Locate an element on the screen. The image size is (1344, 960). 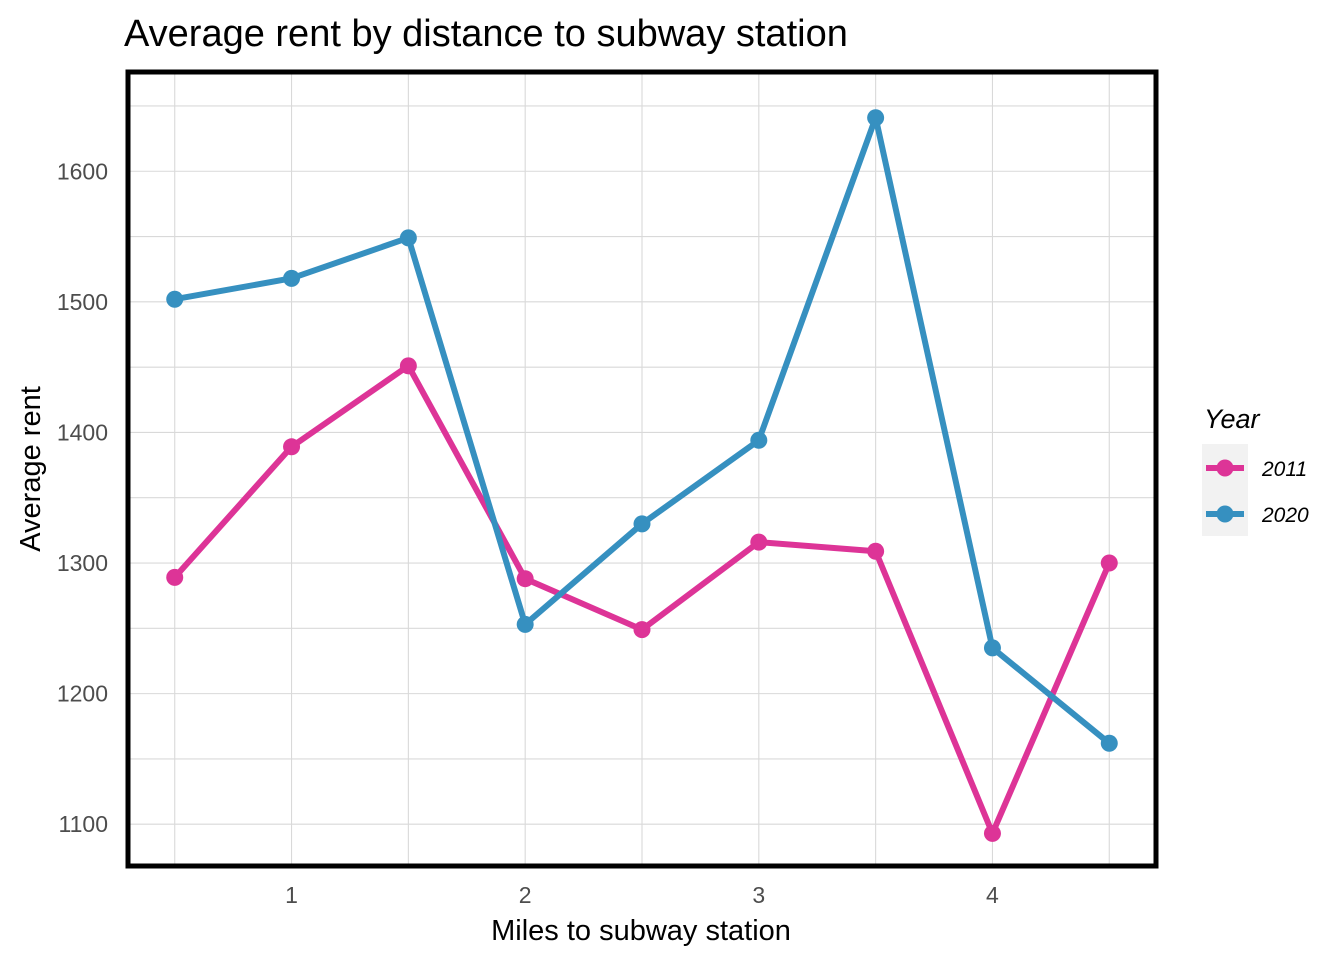
x-tick-label: 1 is located at coordinates (291, 895).